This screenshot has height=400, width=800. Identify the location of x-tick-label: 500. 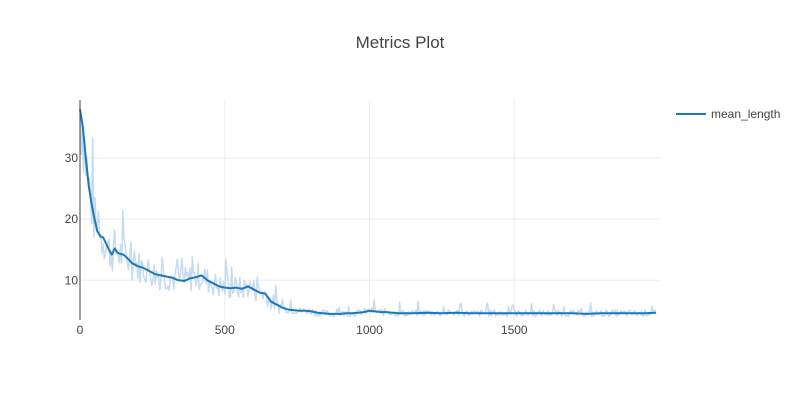
(225, 330).